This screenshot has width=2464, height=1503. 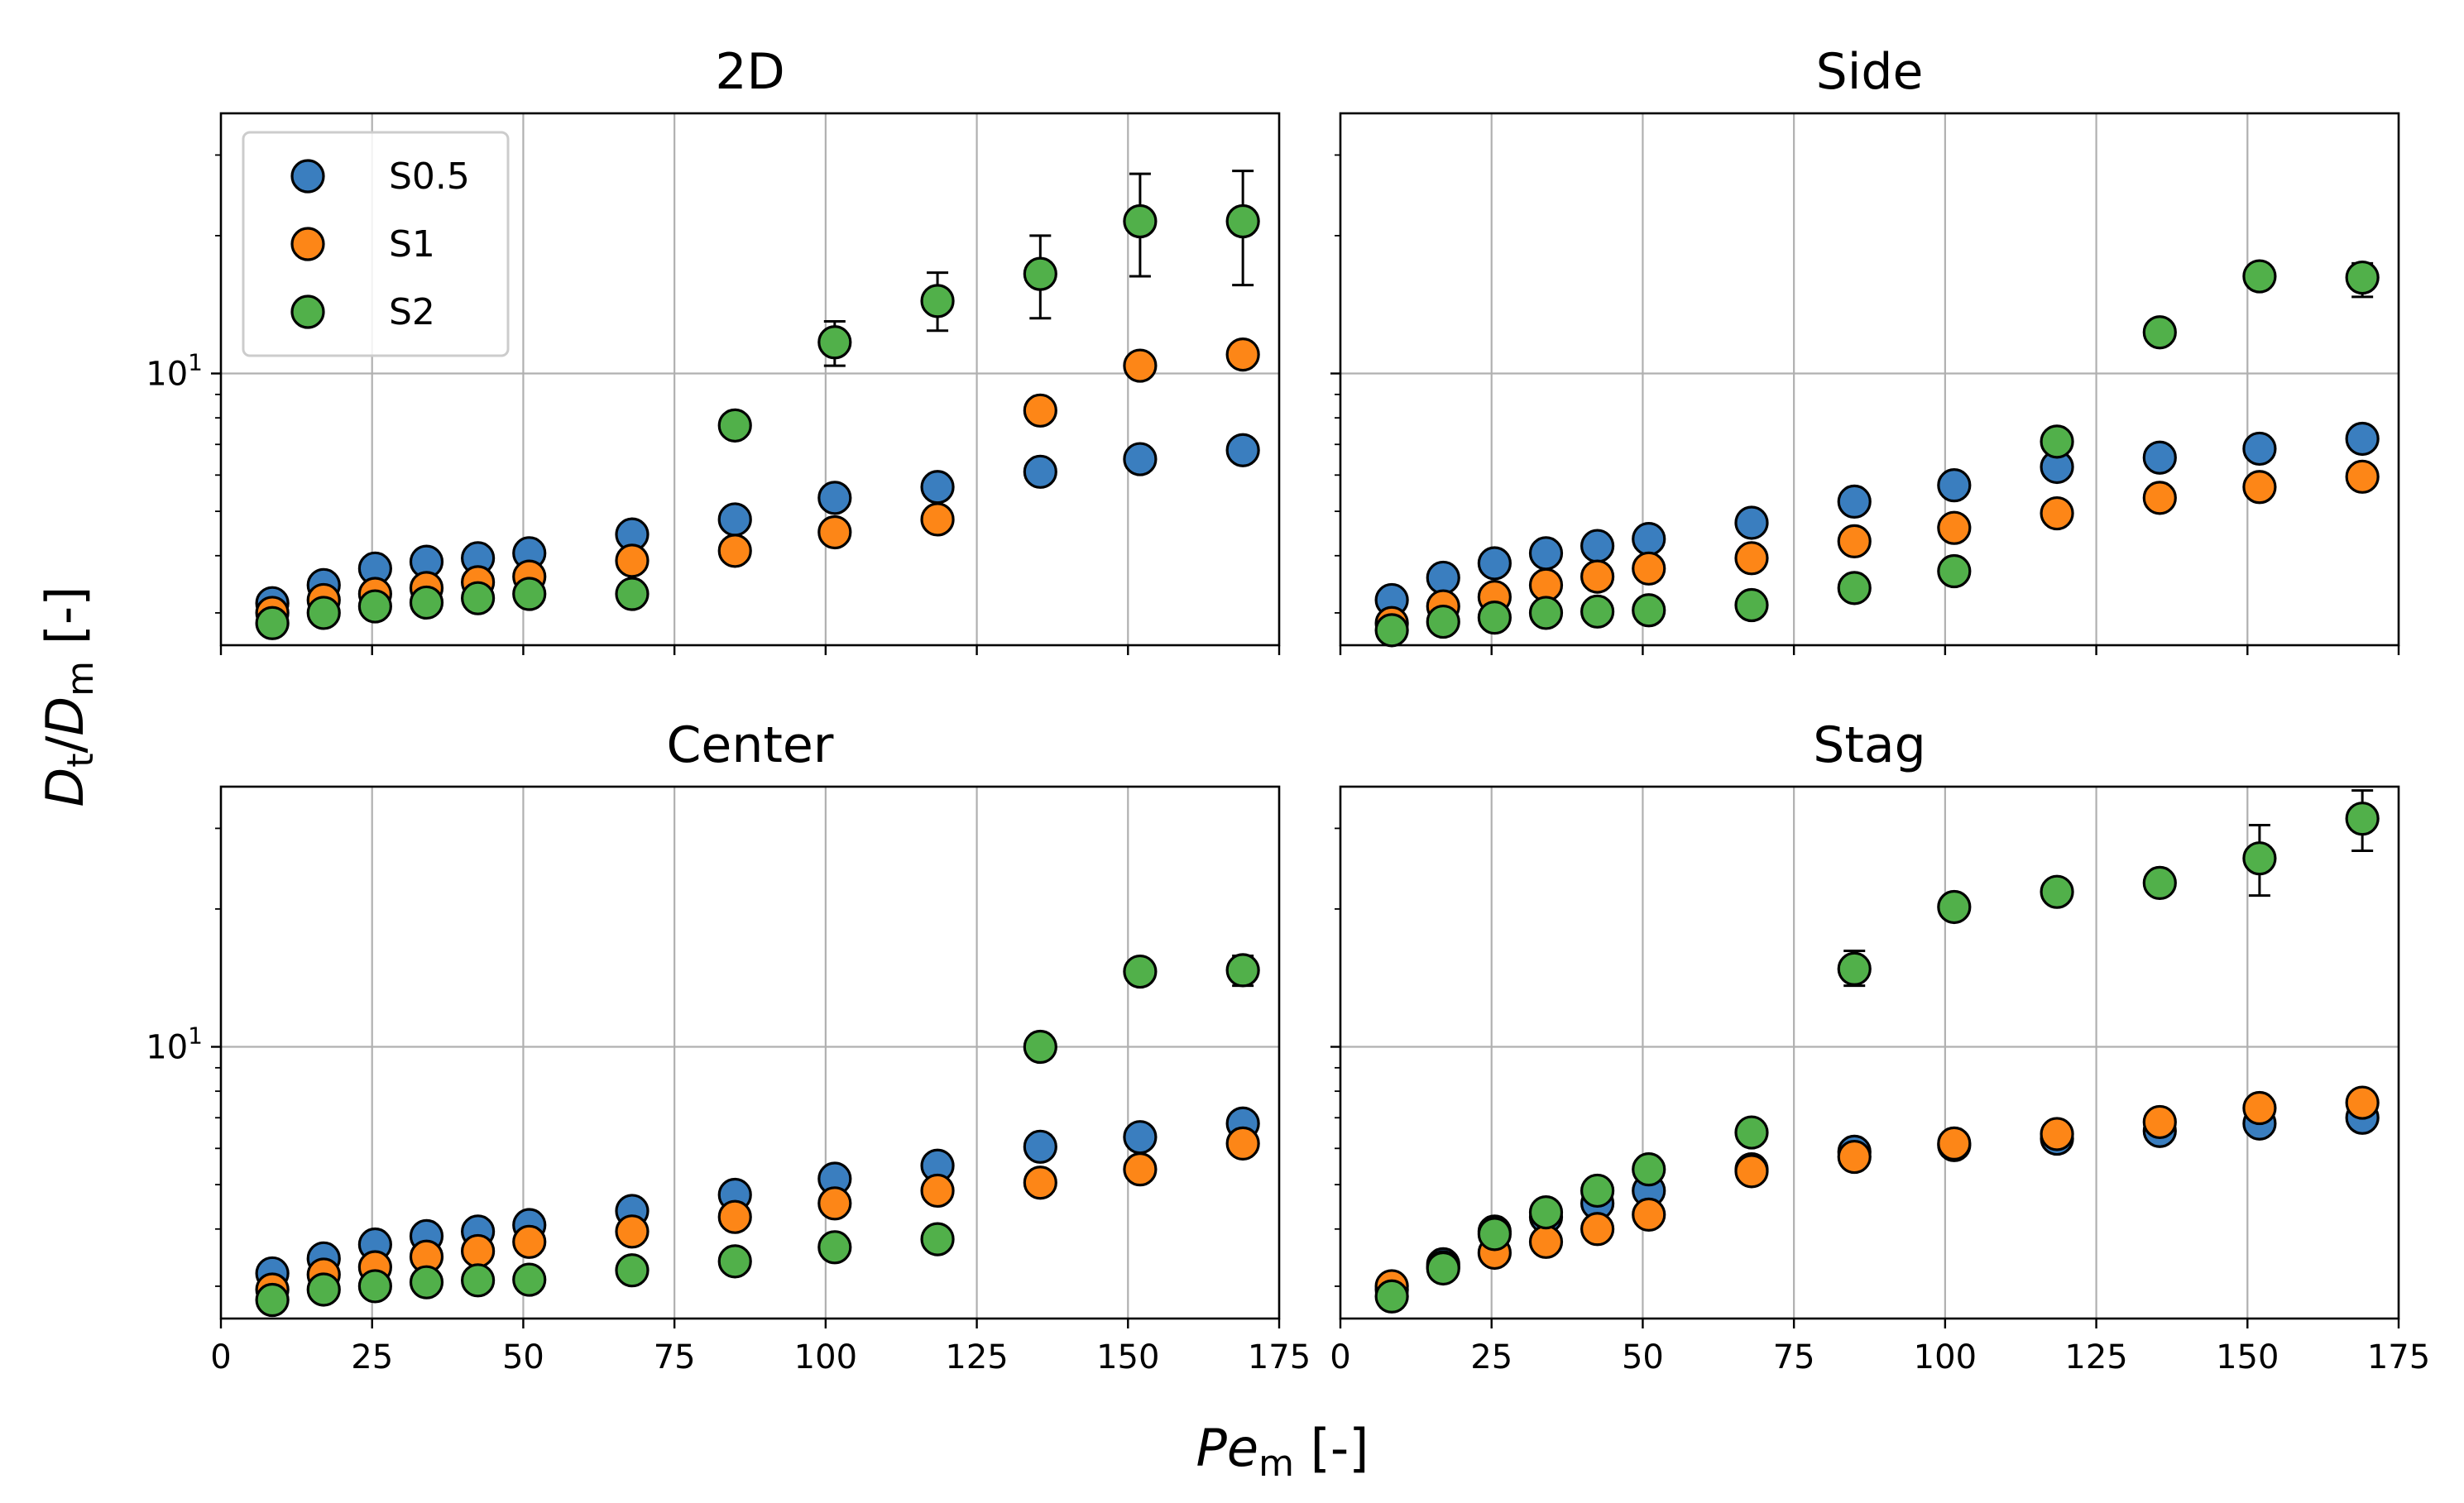 I want to click on y-axis-label-num: D, so click(x=65, y=787).